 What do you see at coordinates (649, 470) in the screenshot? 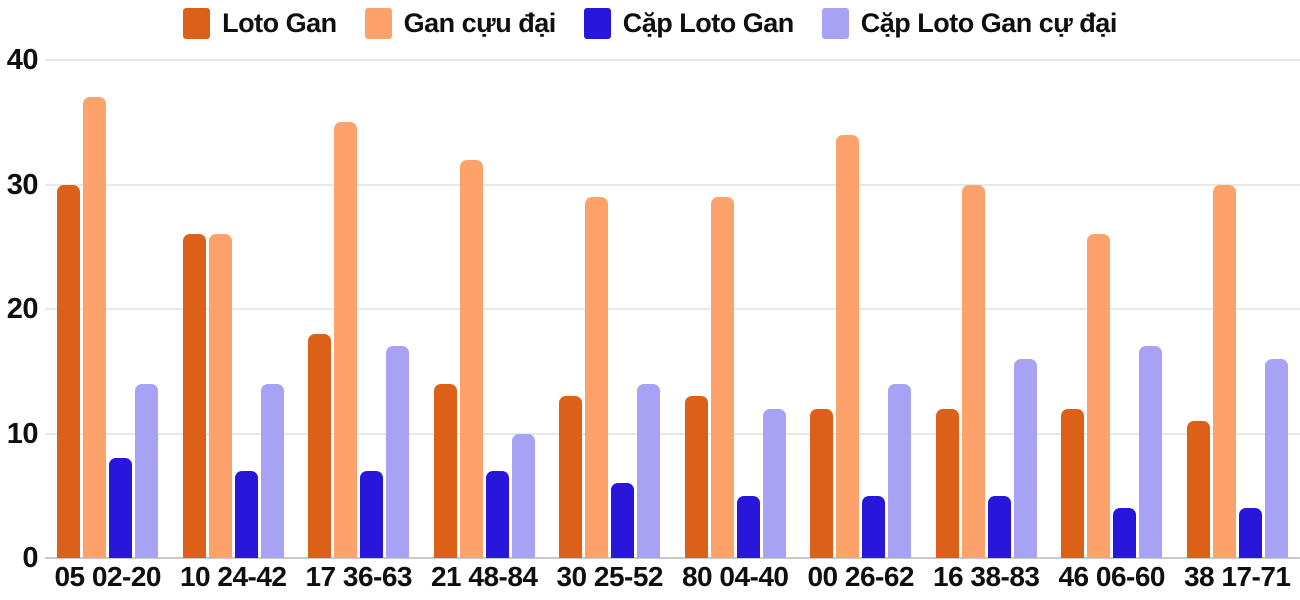
I see `bar-cặp-loto-gan-cự-đại-30-25-52` at bounding box center [649, 470].